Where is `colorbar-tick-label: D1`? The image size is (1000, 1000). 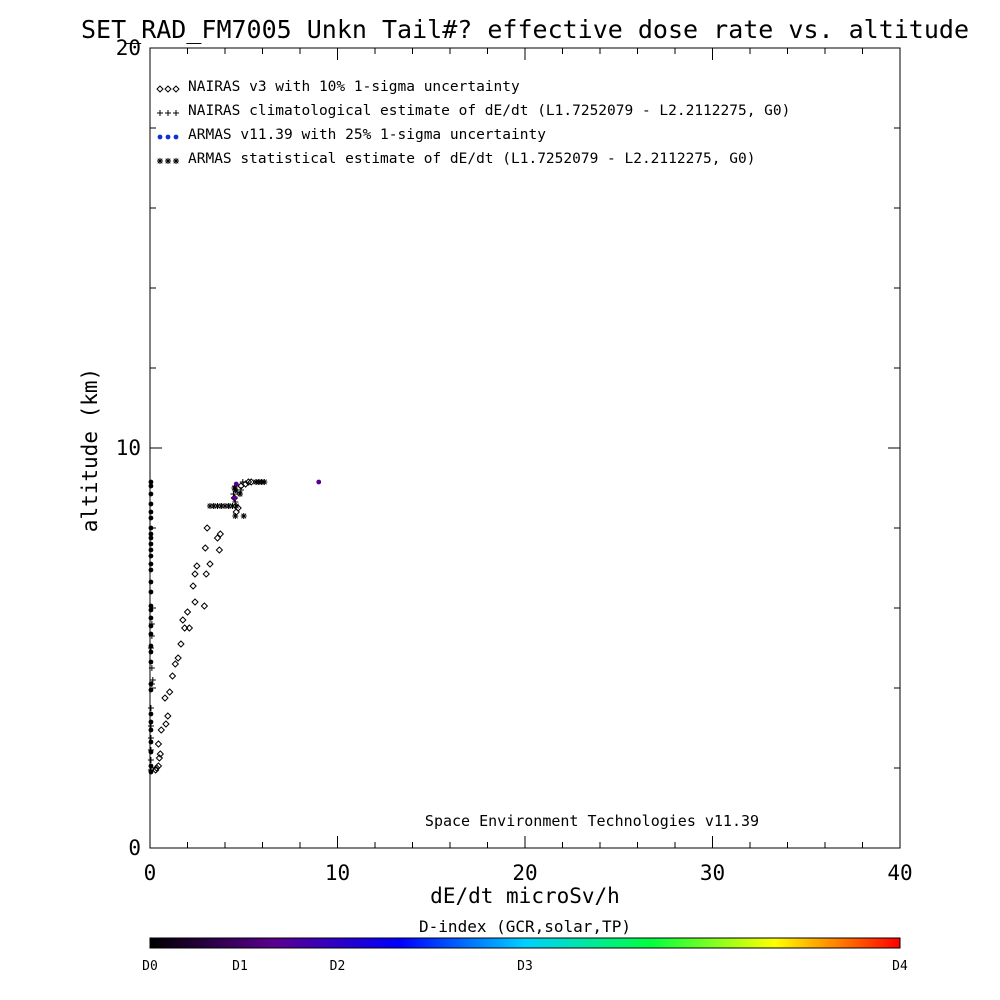
colorbar-tick-label: D1 is located at coordinates (240, 966).